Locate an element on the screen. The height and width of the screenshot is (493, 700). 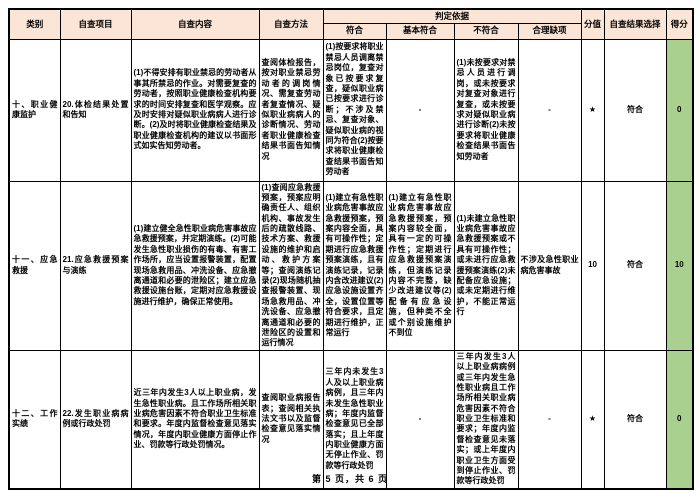
header-category: 类别 is located at coordinates (34, 24).